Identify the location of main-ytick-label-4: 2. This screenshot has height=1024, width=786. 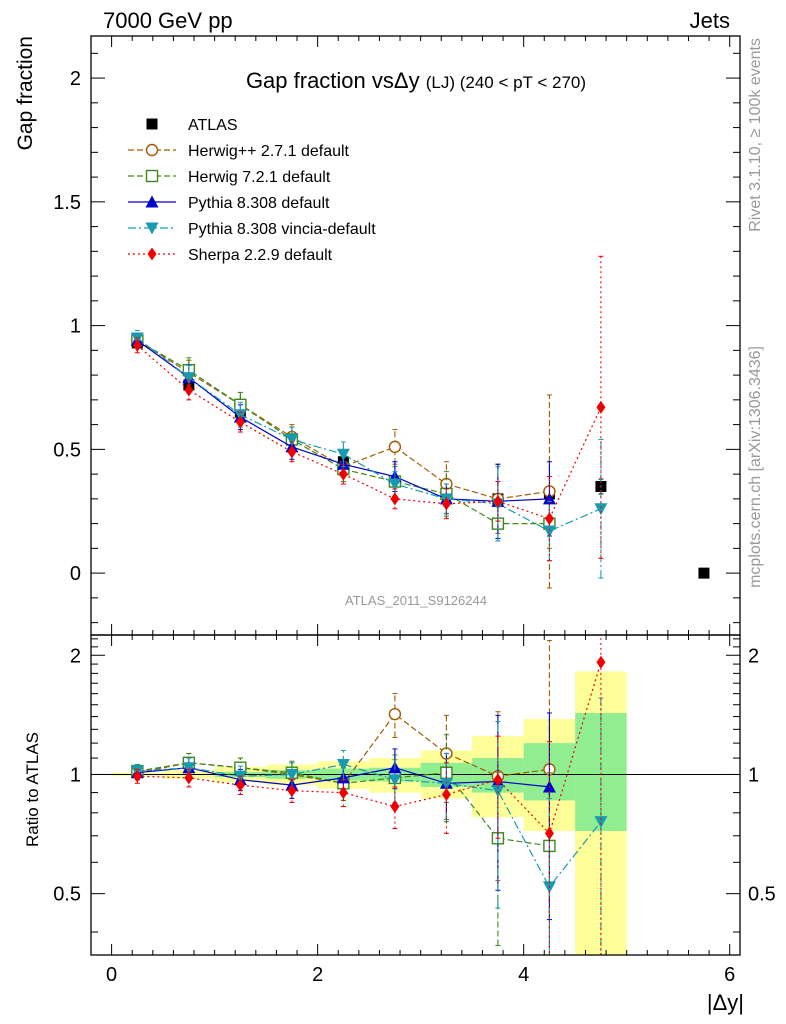
(75, 79).